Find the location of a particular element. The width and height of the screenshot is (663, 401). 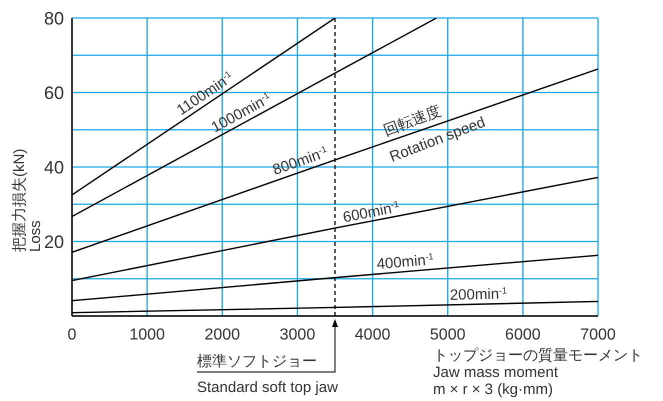

x-axis-title: トップジョーの質量モーメント Jaw mass moment m × r × 3 (kg·mm) is located at coordinates (538, 372).